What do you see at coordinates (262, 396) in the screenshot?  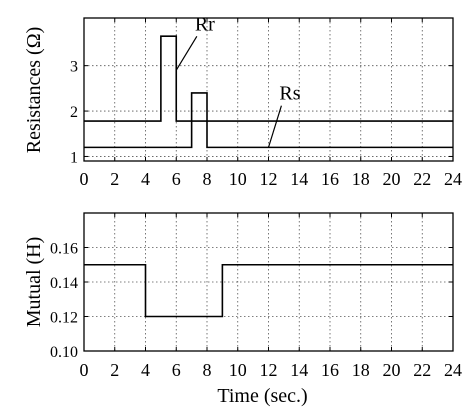 I see `x-axis-label: Time (sec.)` at bounding box center [262, 396].